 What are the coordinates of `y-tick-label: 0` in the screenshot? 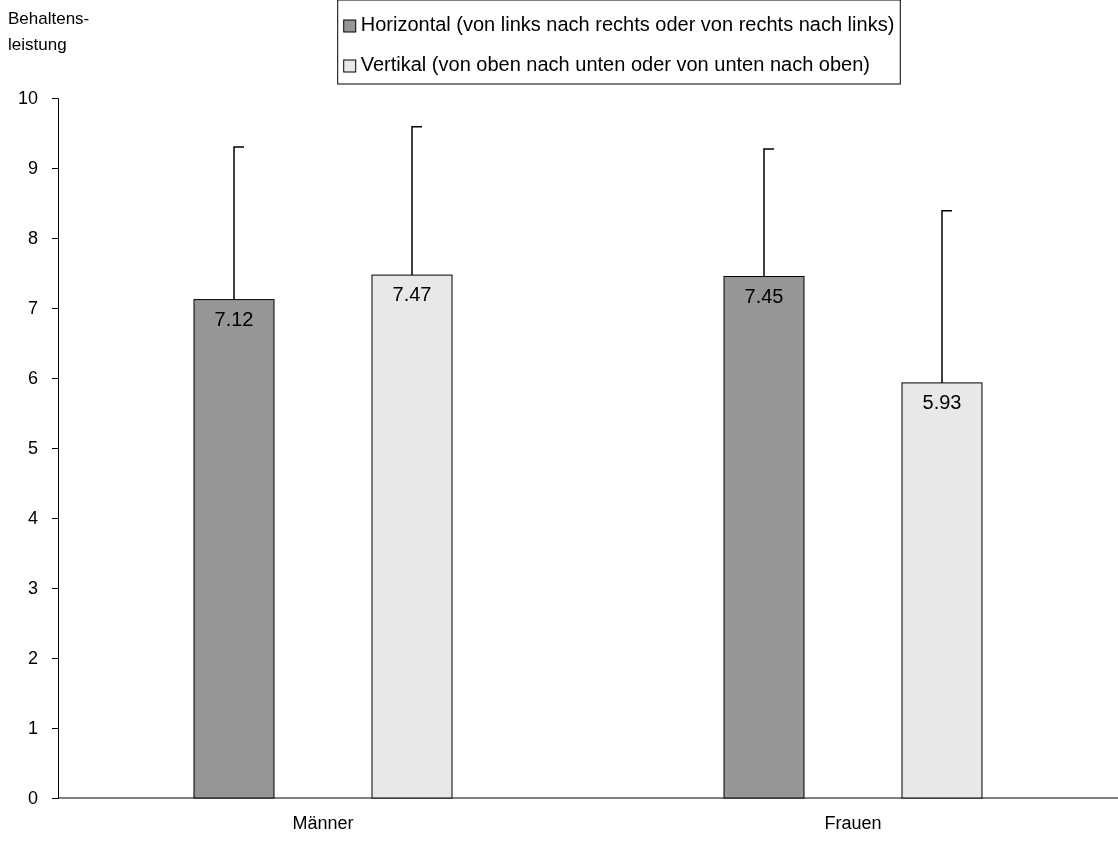 It's located at (32, 798).